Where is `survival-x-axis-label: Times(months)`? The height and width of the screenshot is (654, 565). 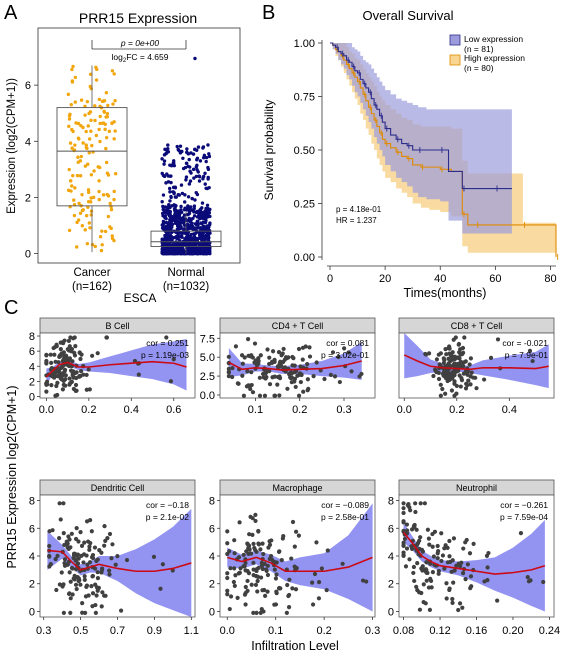
survival-x-axis-label: Times(months) is located at coordinates (445, 293).